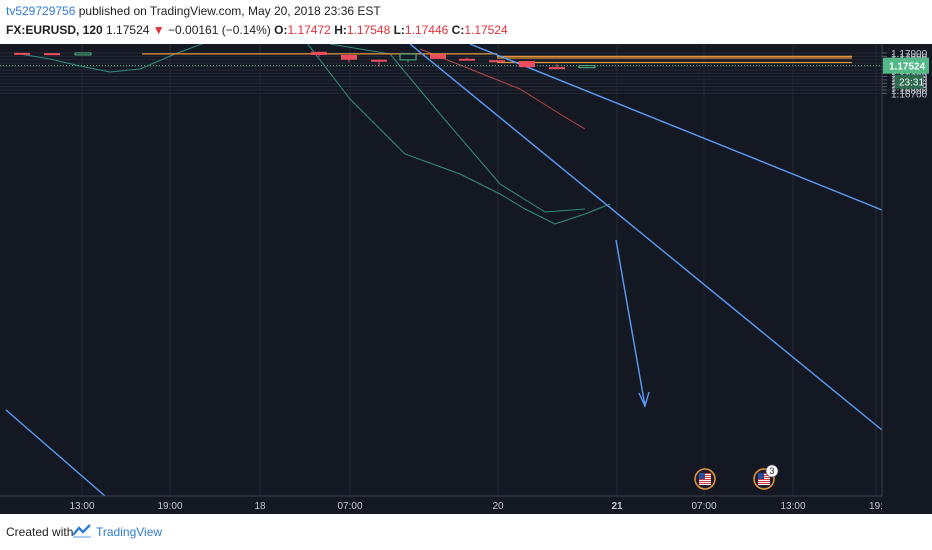 The height and width of the screenshot is (550, 932). Describe the element at coordinates (705, 479) in the screenshot. I see `us-flag-event-icon` at that location.